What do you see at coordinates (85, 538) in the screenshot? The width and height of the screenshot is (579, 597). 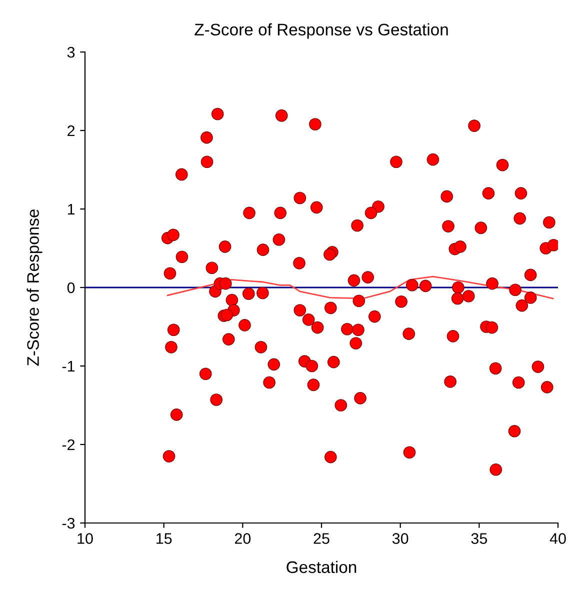 I see `x-tick-label: 10` at bounding box center [85, 538].